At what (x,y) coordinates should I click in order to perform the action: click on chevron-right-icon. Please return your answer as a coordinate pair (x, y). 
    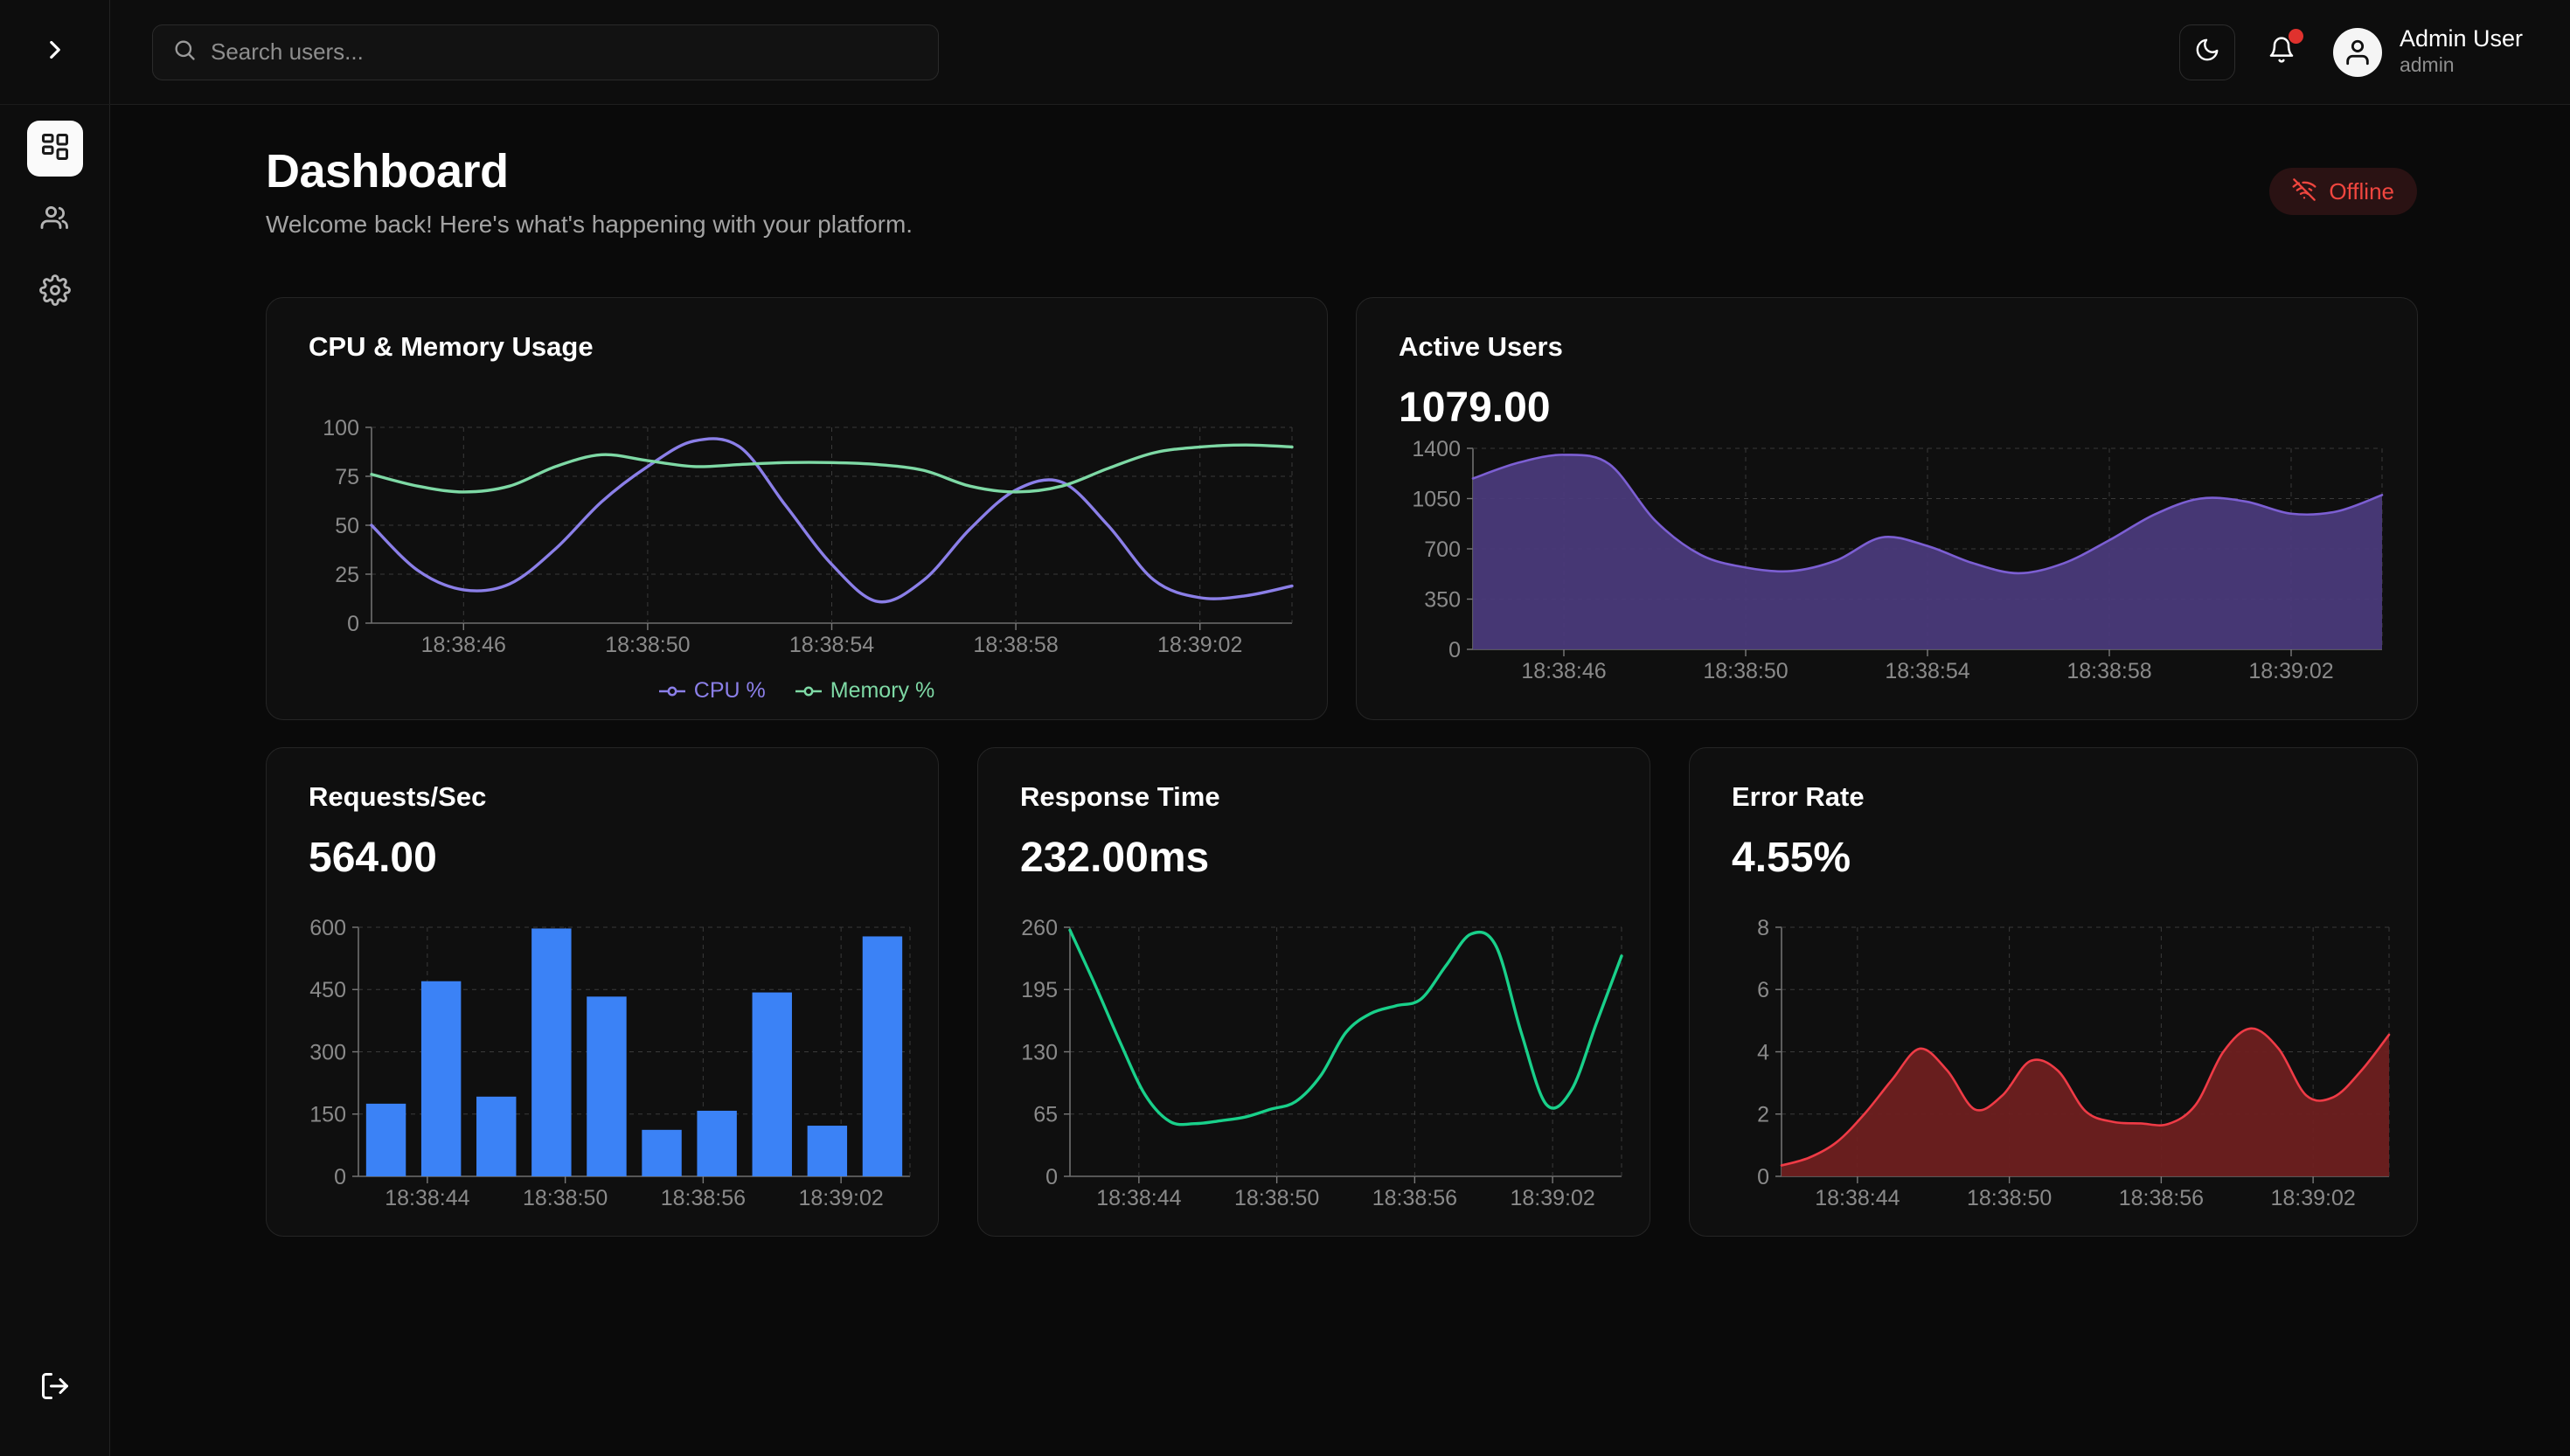
    Looking at the image, I should click on (55, 52).